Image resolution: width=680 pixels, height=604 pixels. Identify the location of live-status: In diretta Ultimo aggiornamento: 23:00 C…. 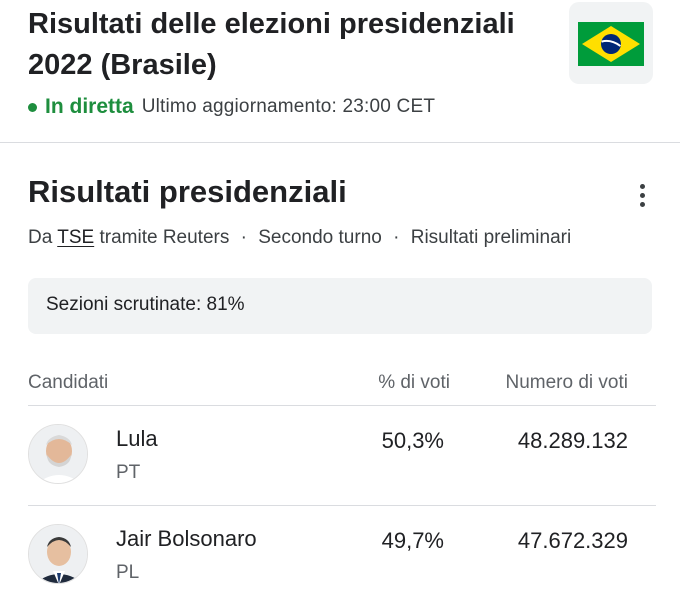
(231, 107).